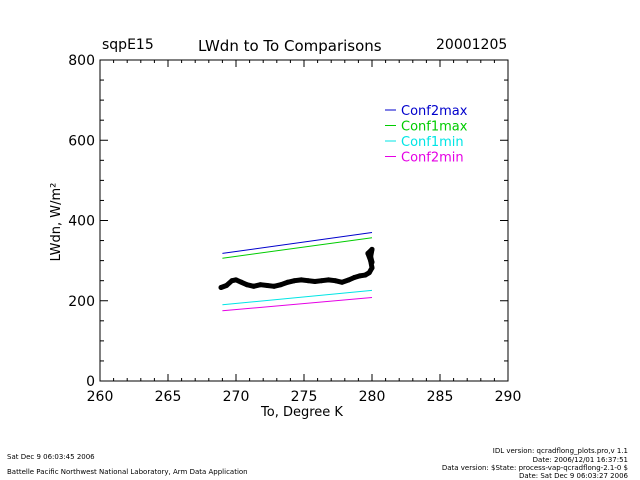 The image size is (640, 480). What do you see at coordinates (573, 476) in the screenshot?
I see `footer-data-date: Date: Sat Dec 9 06:03:27 2006` at bounding box center [573, 476].